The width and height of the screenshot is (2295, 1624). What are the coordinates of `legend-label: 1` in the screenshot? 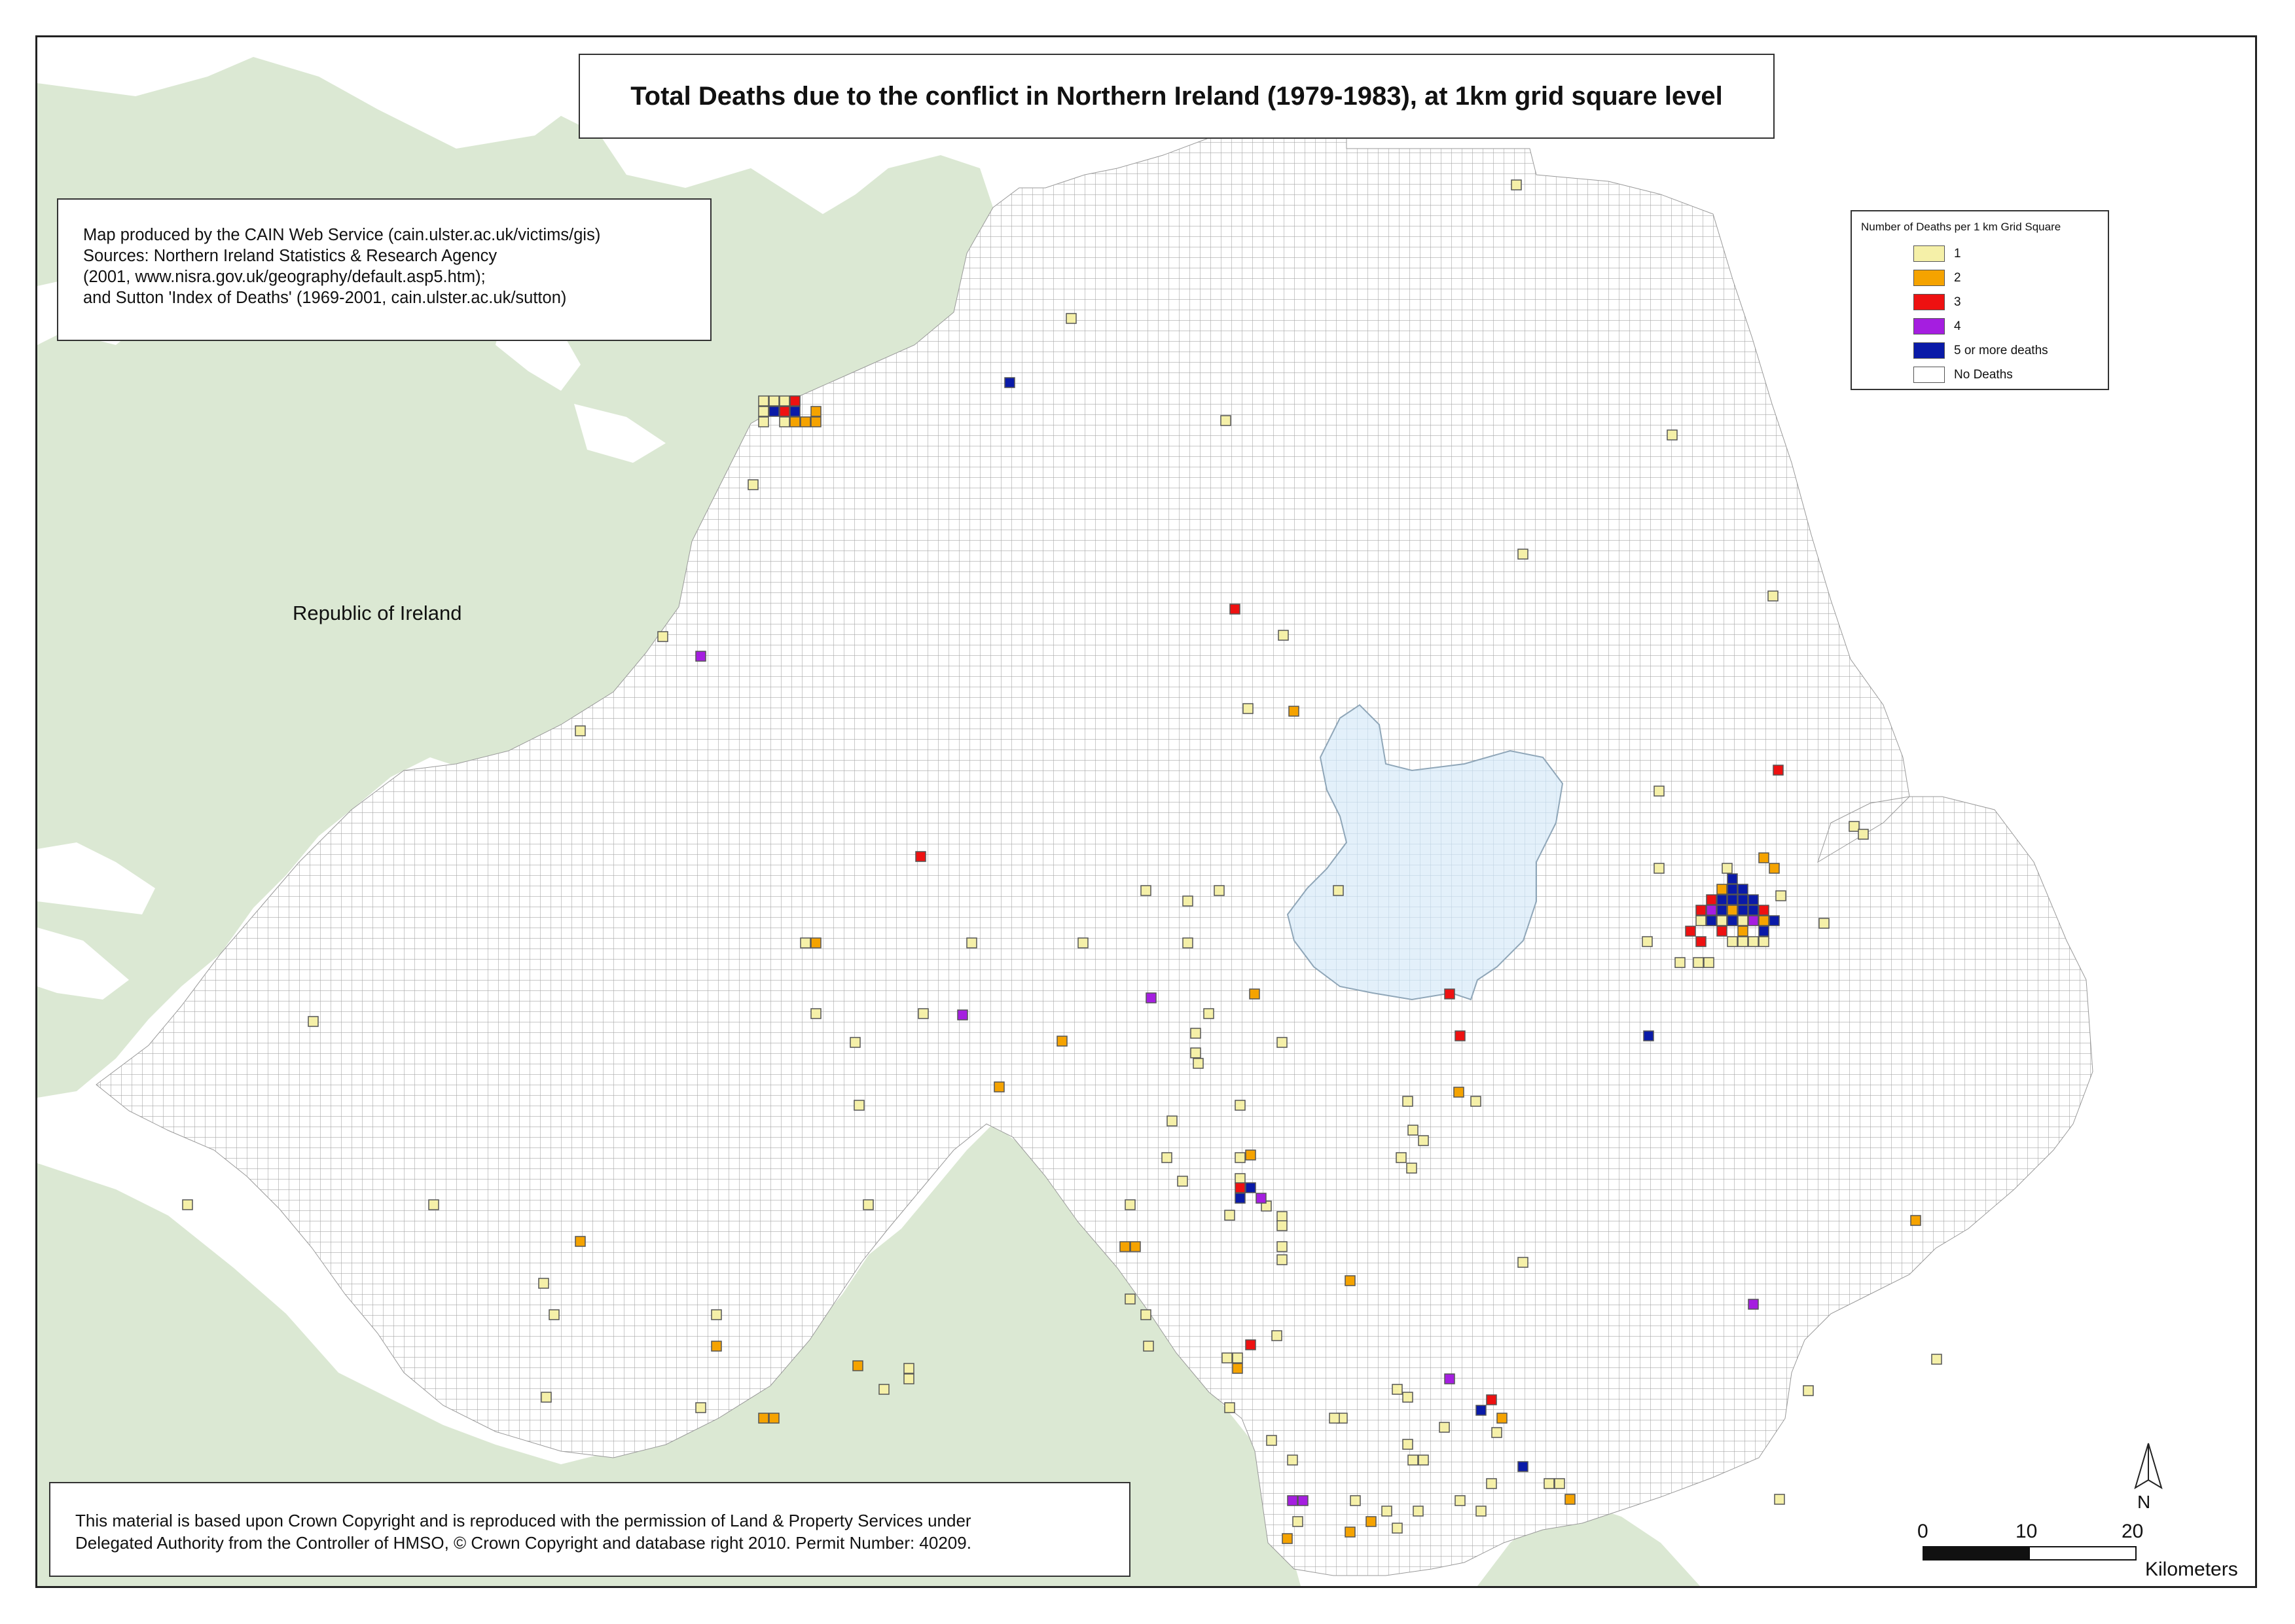 It's located at (1958, 253).